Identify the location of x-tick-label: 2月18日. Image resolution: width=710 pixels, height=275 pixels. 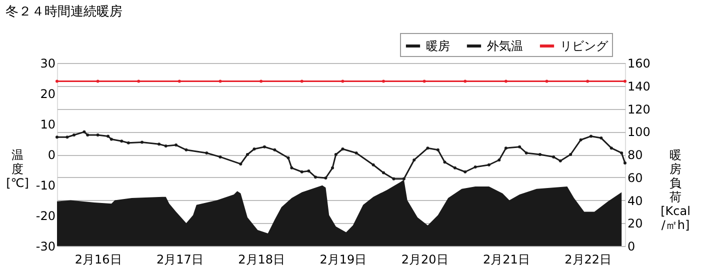
(262, 259).